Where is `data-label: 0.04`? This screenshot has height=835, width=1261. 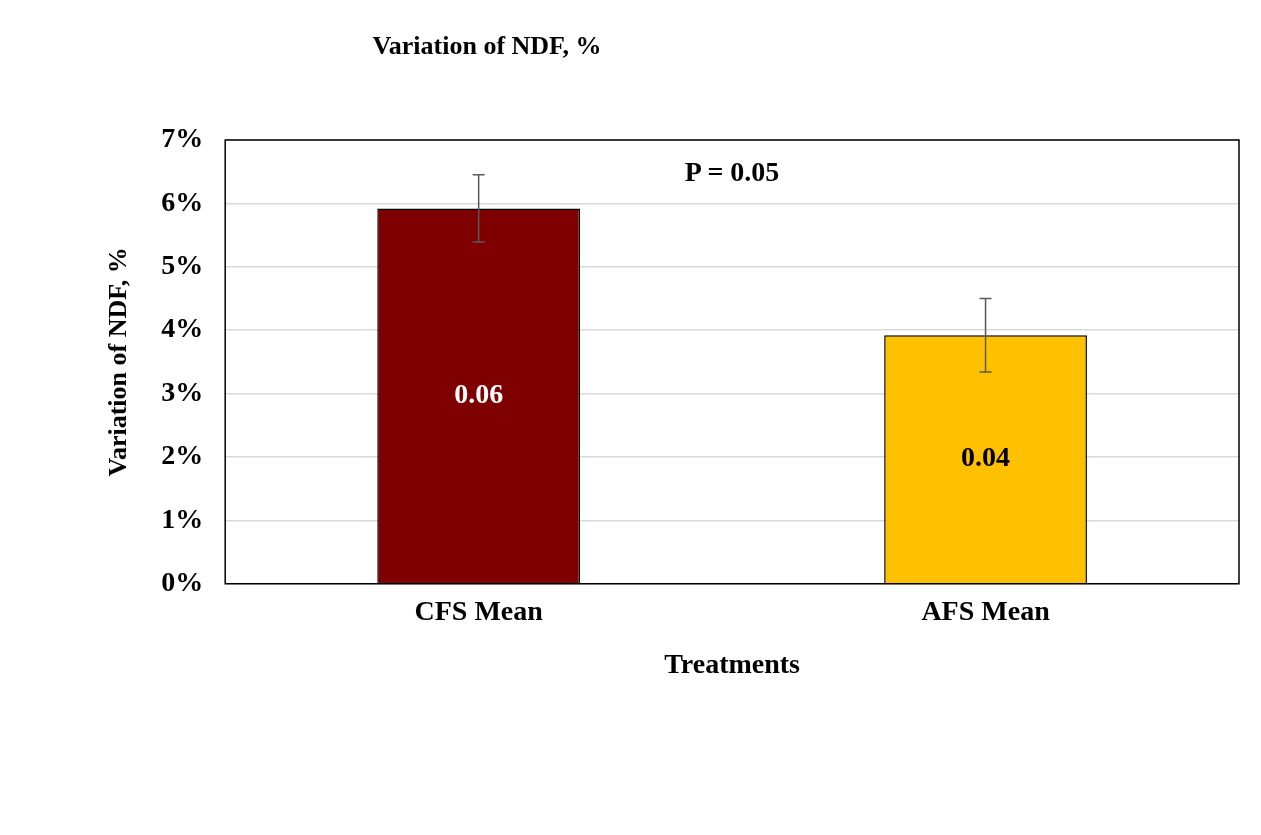
data-label: 0.04 is located at coordinates (986, 457).